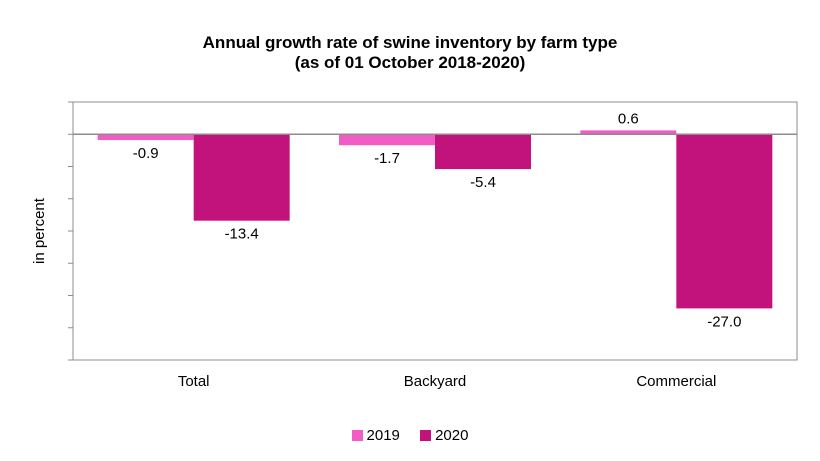  Describe the element at coordinates (426, 435) in the screenshot. I see `legend-swatch-2020` at that location.